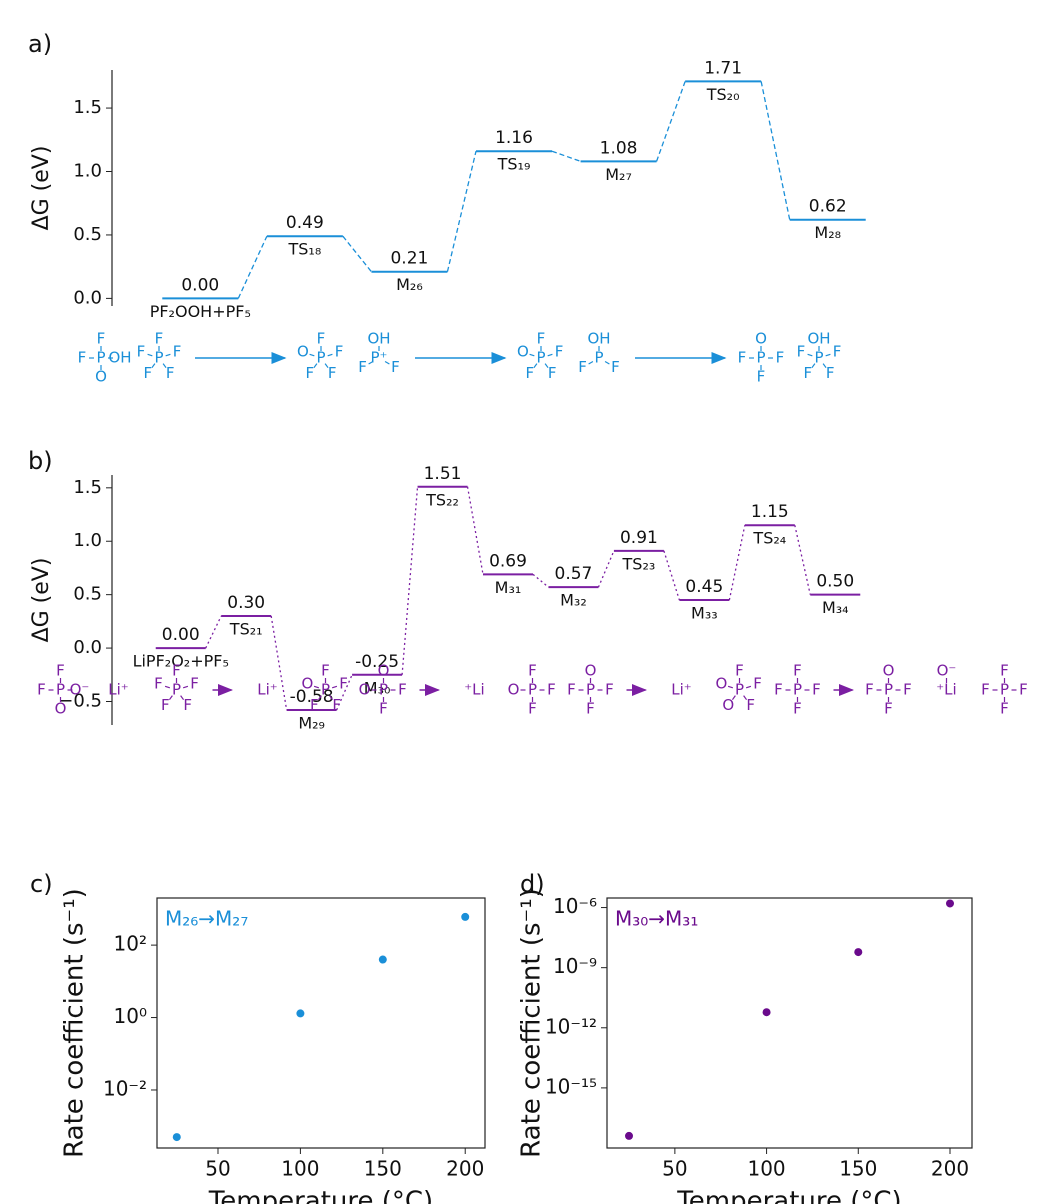 The height and width of the screenshot is (1204, 1060). Describe the element at coordinates (828, 207) in the screenshot. I see `value-label: 0.62` at that location.